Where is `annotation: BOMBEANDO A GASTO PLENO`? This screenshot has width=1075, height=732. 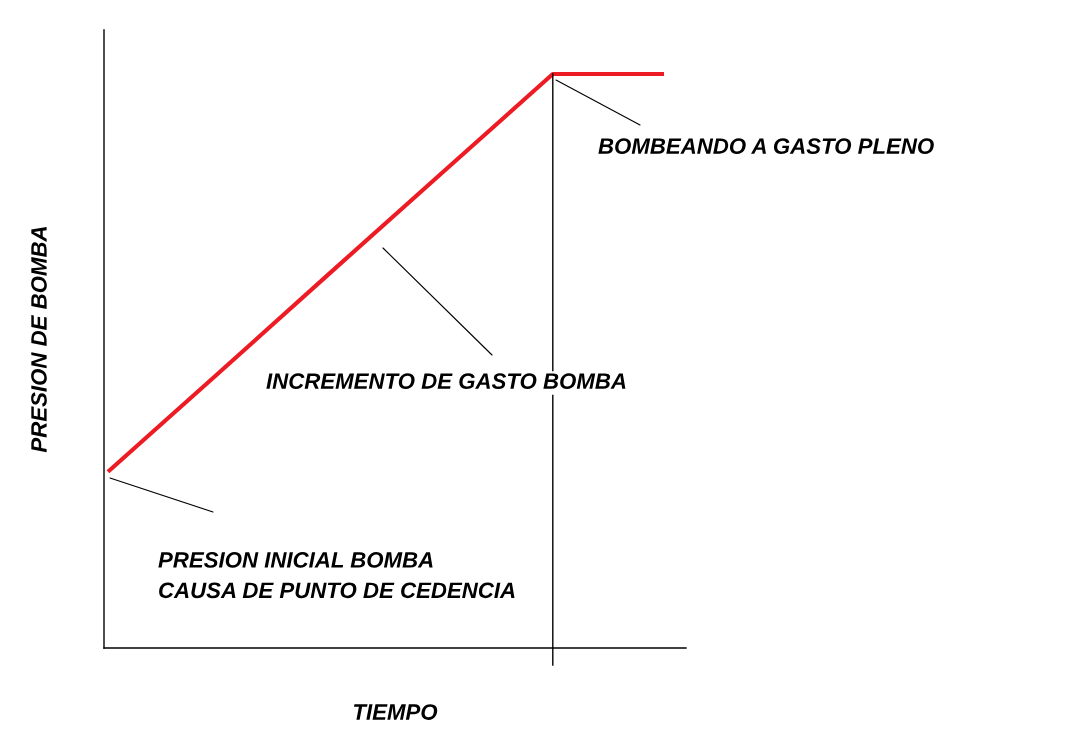 annotation: BOMBEANDO A GASTO PLENO is located at coordinates (766, 146).